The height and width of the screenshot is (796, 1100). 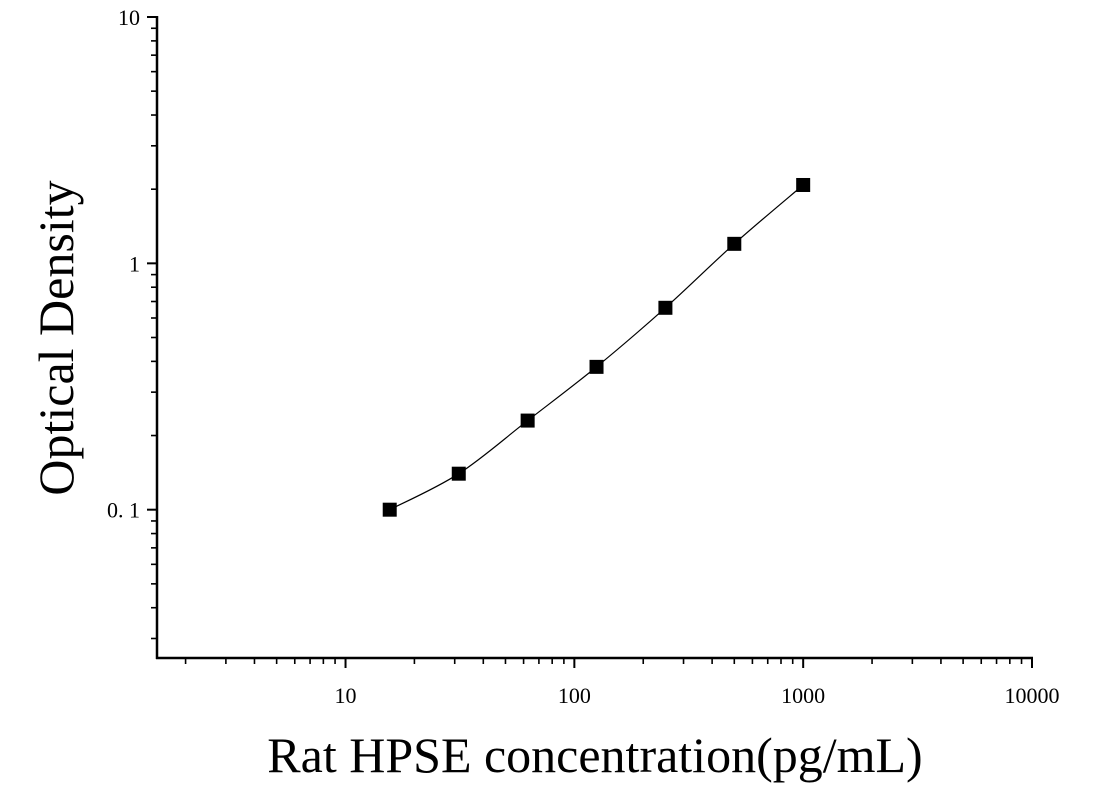 What do you see at coordinates (608, 663) in the screenshot?
I see `x-axis-ticks` at bounding box center [608, 663].